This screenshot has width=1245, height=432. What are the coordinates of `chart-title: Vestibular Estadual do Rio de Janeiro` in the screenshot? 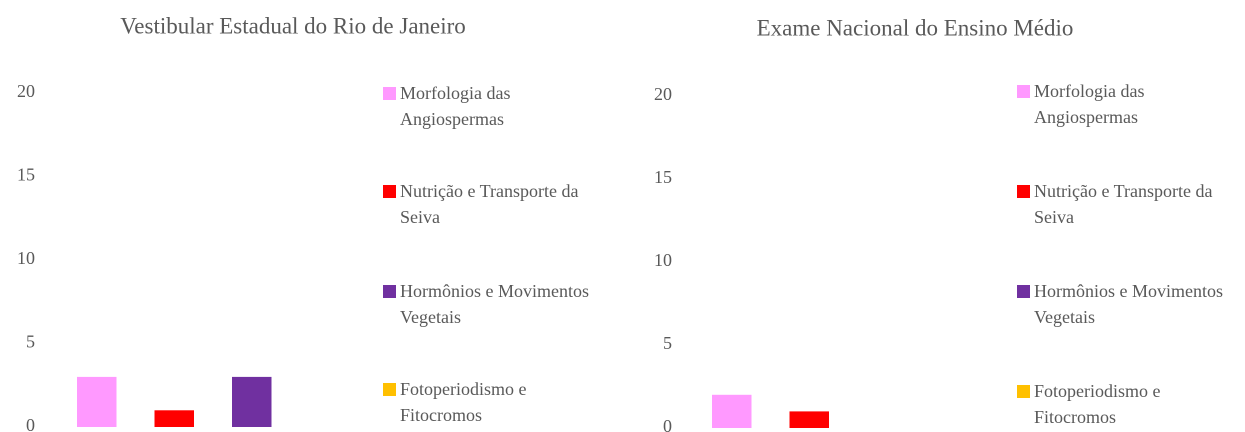 It's located at (293, 25).